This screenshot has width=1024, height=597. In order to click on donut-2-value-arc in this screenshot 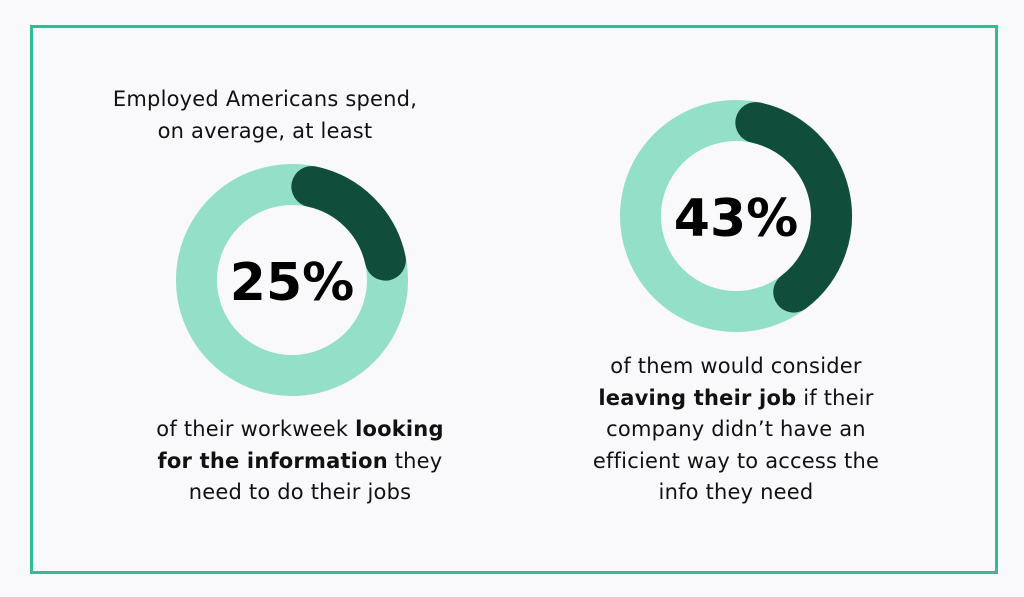, I will do `click(793, 207)`.